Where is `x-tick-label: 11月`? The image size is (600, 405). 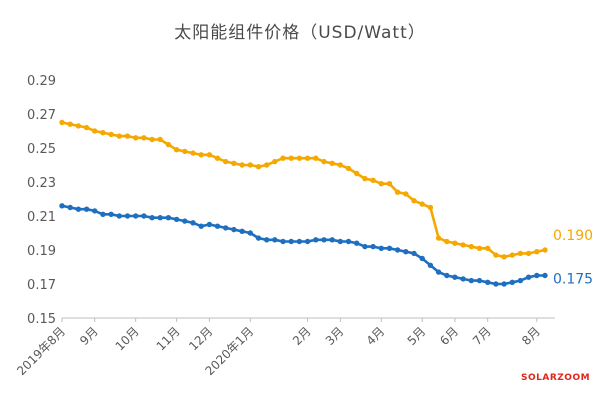 x-tick-label: 11月 is located at coordinates (168, 338).